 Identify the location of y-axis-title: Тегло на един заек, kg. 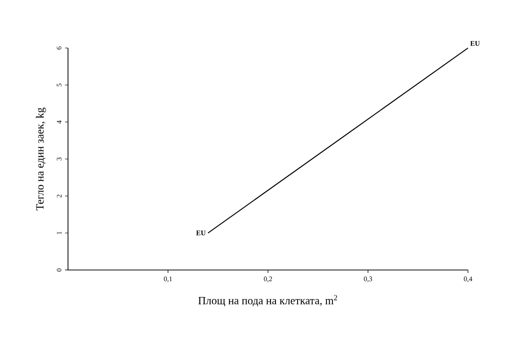
(41, 159).